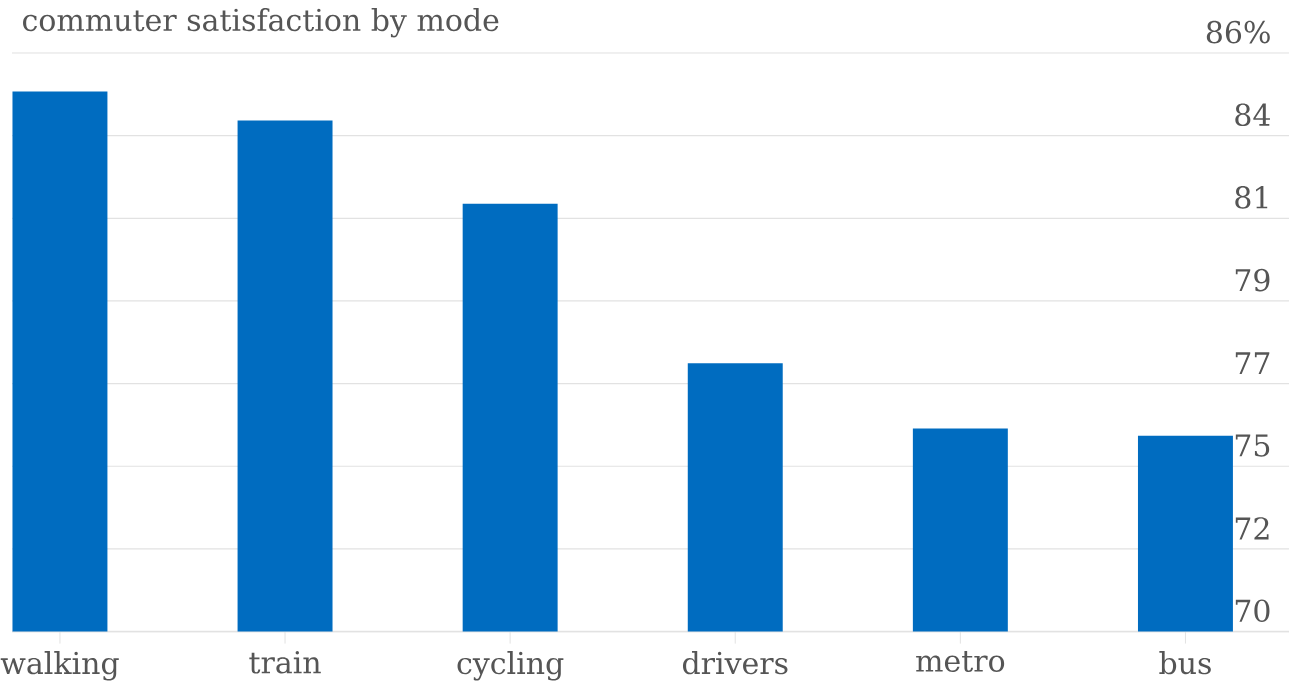  I want to click on y-tick-label: 81, so click(1251, 197).